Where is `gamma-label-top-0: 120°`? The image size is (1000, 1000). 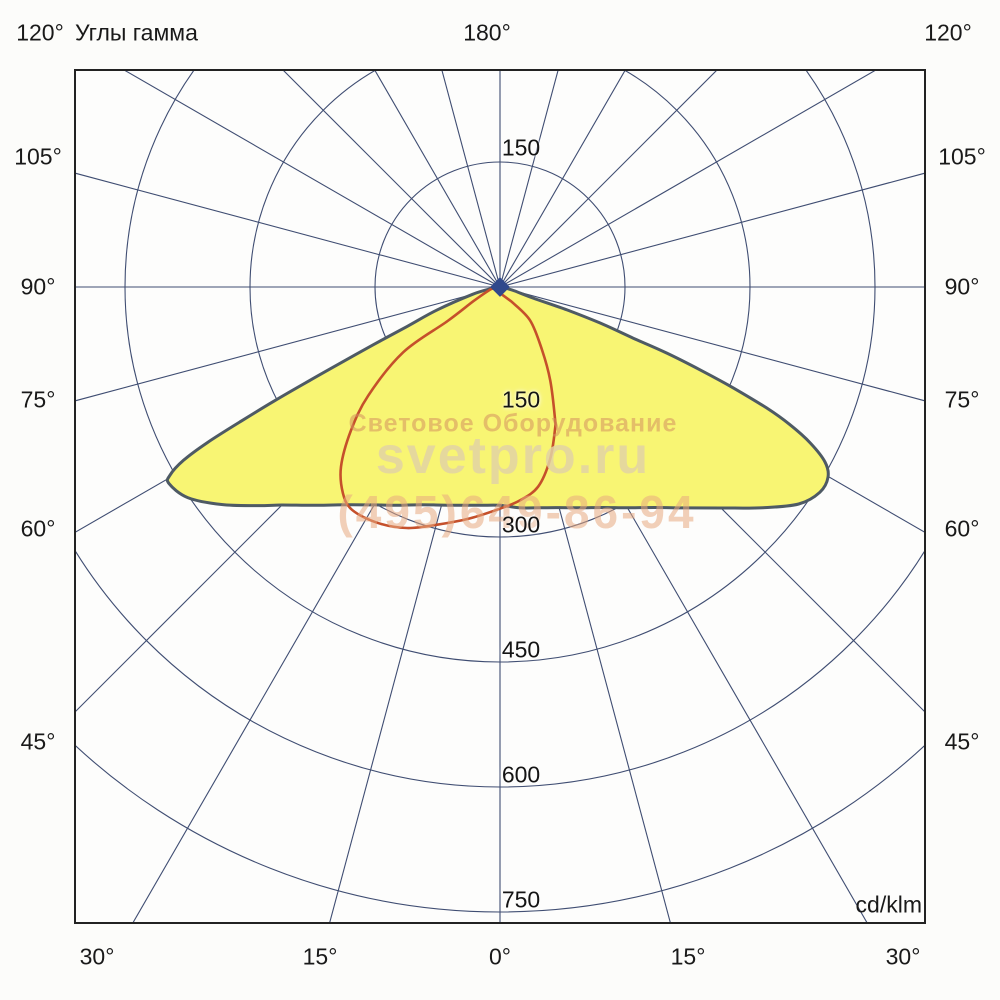
gamma-label-top-0: 120° is located at coordinates (40, 32).